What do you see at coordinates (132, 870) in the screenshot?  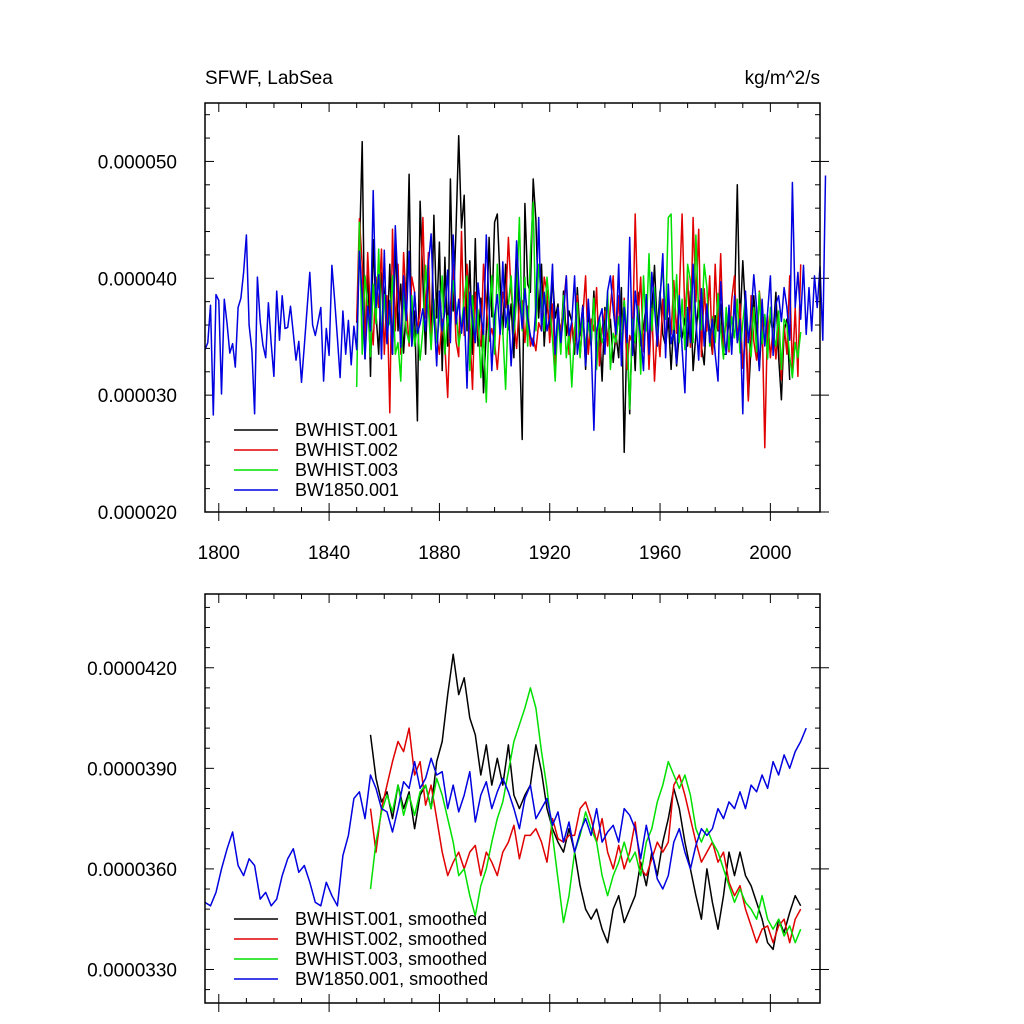 I see `y-tick-label: 0.0000360` at bounding box center [132, 870].